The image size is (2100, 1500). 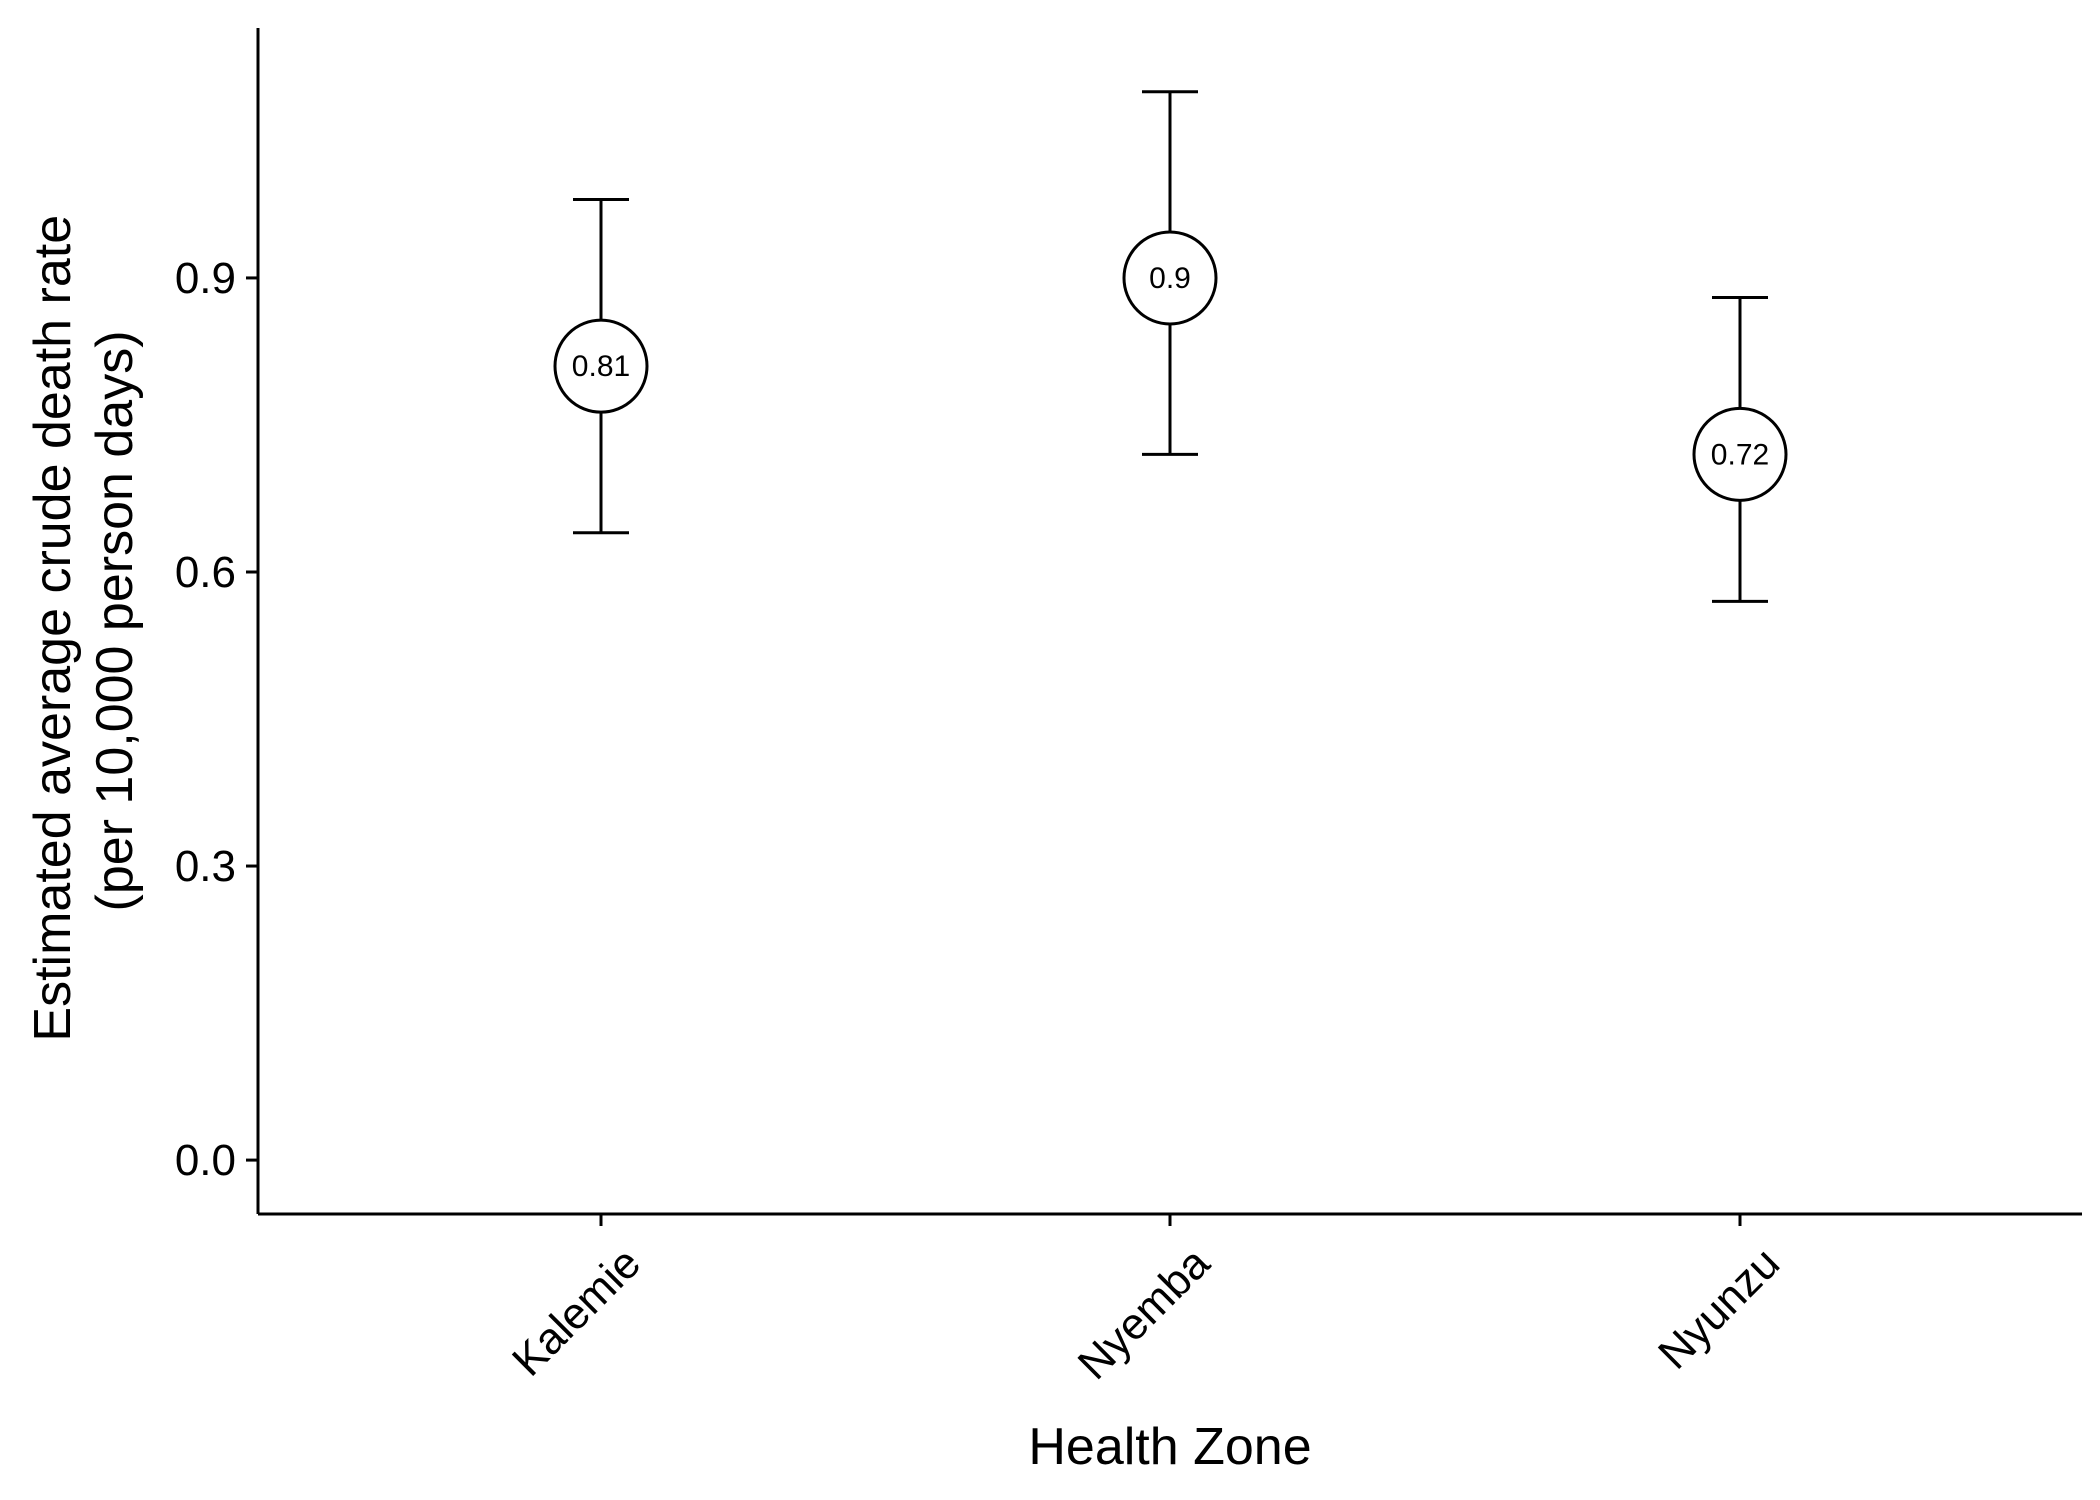 I want to click on y-tick-label: 0.9, so click(x=205, y=278).